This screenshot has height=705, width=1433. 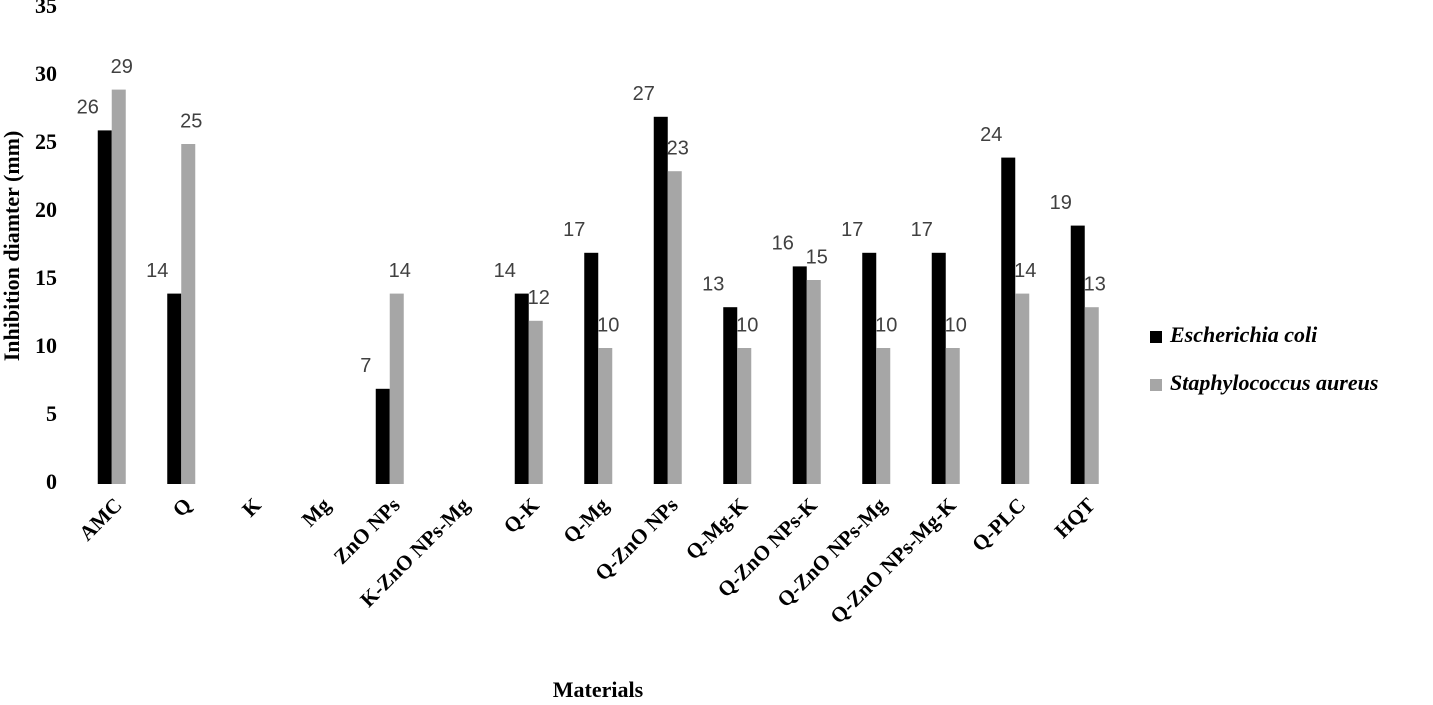 I want to click on x-tick-label: Q-Mg, so click(x=585, y=520).